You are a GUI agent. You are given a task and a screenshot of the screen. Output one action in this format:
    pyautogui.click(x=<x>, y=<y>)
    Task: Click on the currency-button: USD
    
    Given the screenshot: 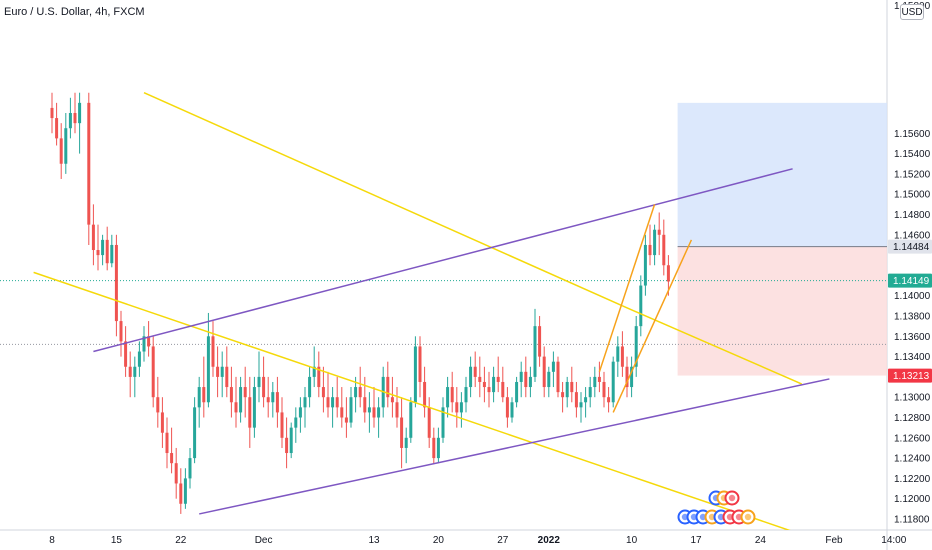 What is the action you would take?
    pyautogui.click(x=912, y=12)
    